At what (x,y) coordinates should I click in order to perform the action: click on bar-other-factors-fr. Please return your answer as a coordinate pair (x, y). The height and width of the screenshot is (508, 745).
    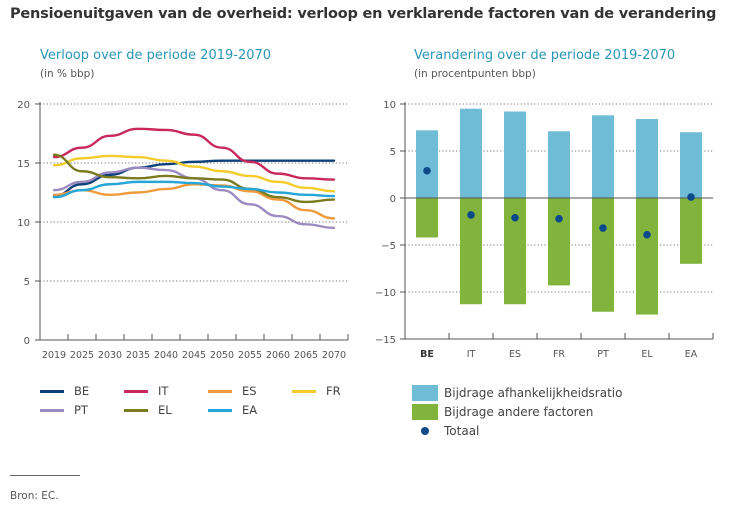
    Looking at the image, I should click on (559, 242).